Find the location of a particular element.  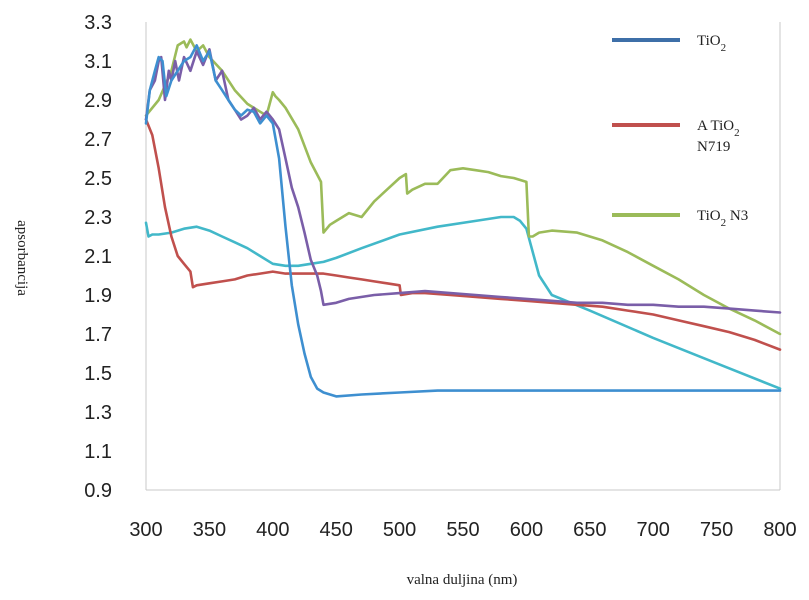

y-tick-label: 1.1 is located at coordinates (98, 452).